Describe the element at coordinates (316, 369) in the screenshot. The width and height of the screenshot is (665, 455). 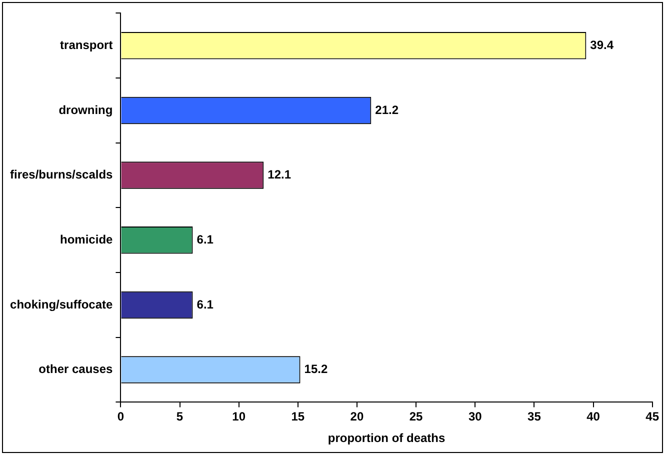
I see `data-label: 15.2` at that location.